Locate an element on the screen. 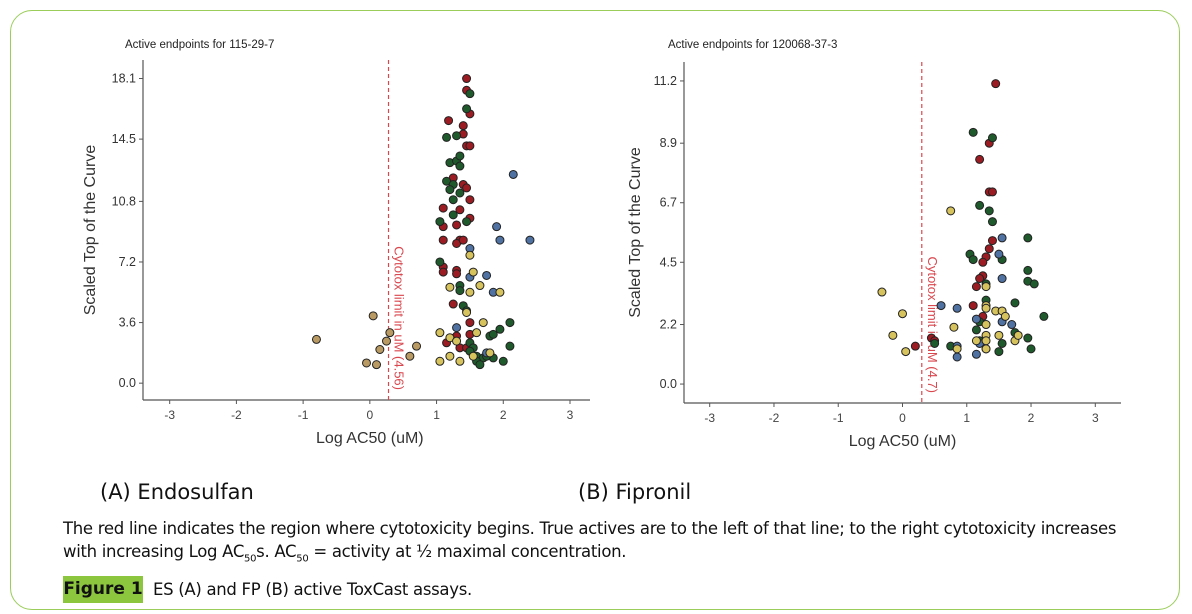 This screenshot has height=614, width=1192. y-axis-title: Scaled Top of the Curve is located at coordinates (90, 230).